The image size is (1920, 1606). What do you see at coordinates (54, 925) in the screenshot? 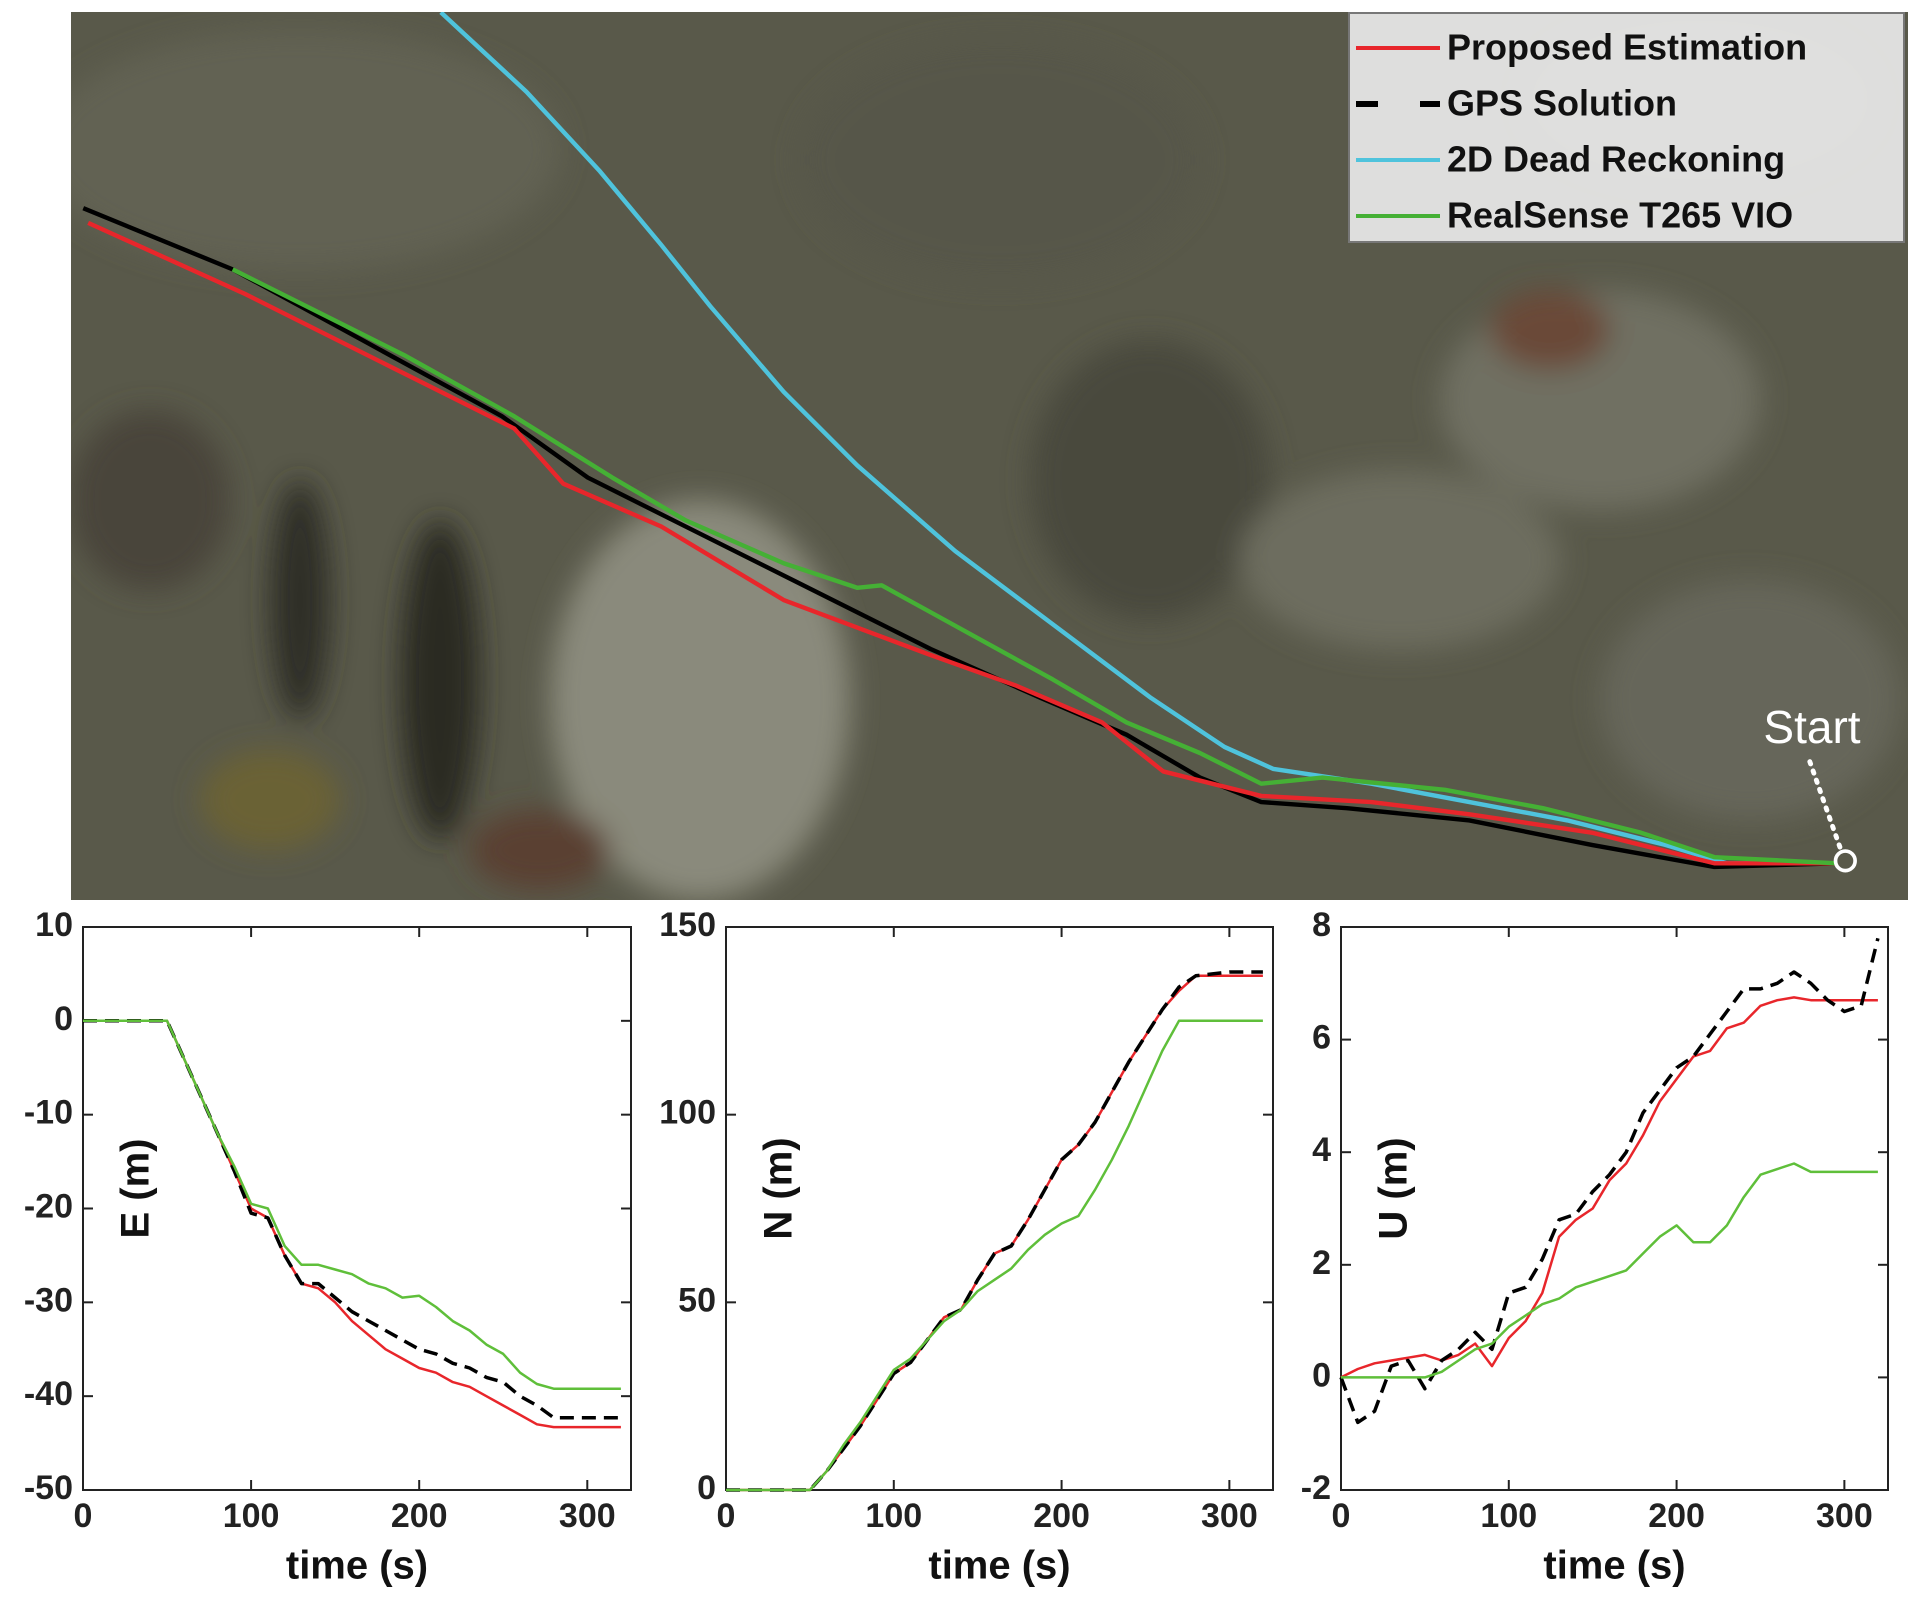
I see `y-tick-label: 10` at bounding box center [54, 925].